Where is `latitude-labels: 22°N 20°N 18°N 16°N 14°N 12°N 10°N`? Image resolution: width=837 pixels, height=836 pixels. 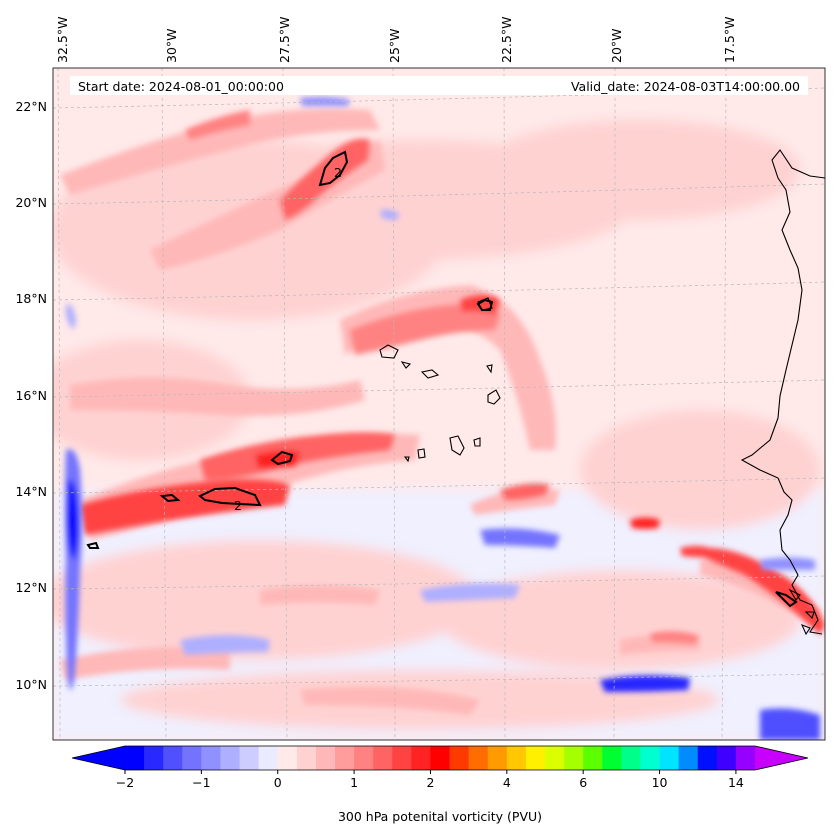 latitude-labels: 22°N 20°N 18°N 16°N 14°N 12°N 10°N is located at coordinates (31, 395).